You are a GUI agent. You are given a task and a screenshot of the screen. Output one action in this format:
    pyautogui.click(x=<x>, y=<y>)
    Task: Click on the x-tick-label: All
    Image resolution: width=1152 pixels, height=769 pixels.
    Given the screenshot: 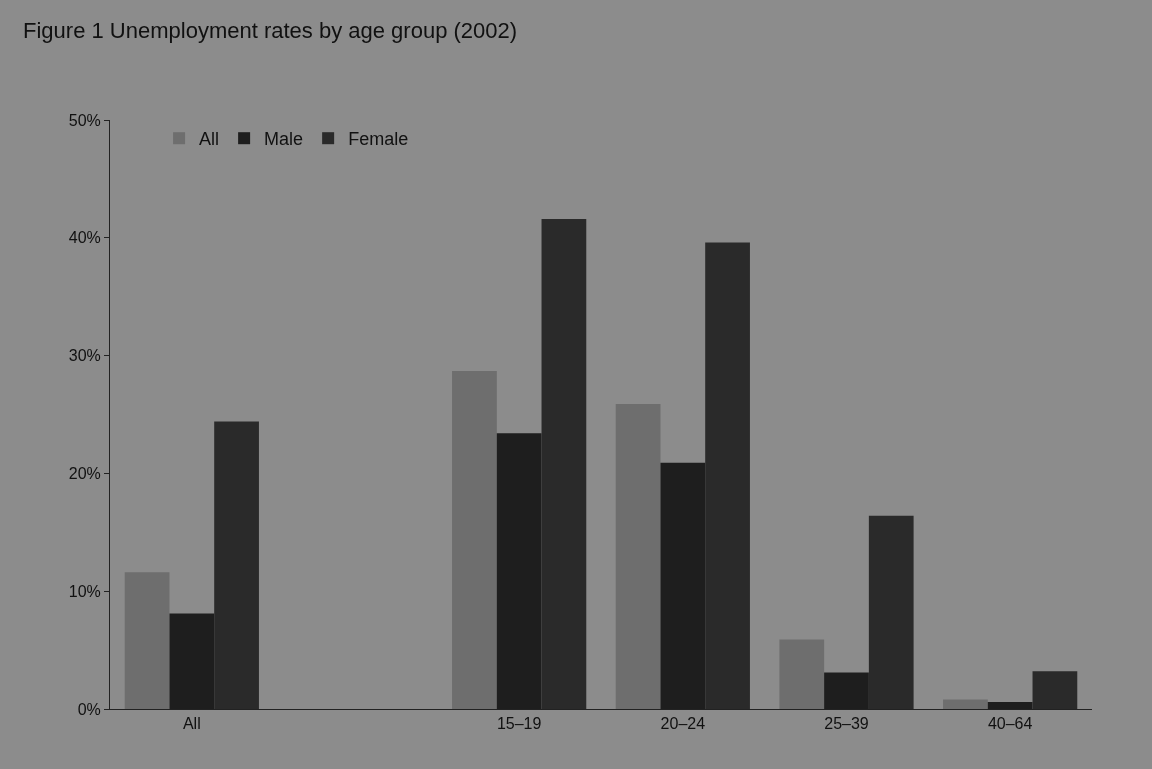 What is the action you would take?
    pyautogui.click(x=191, y=724)
    